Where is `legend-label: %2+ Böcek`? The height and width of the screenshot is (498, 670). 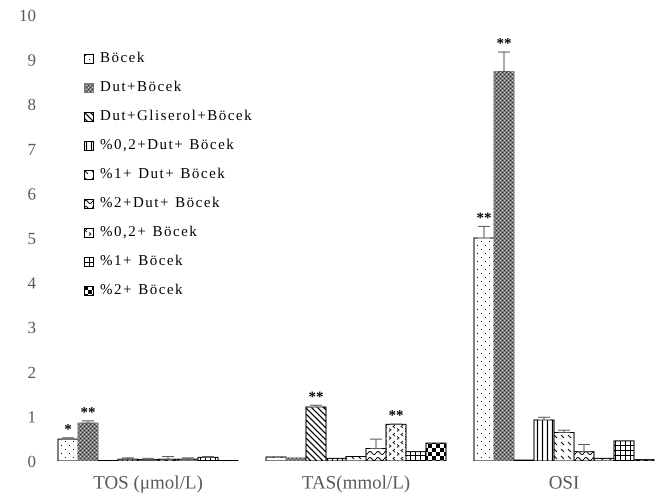 legend-label: %2+ Böcek is located at coordinates (142, 290).